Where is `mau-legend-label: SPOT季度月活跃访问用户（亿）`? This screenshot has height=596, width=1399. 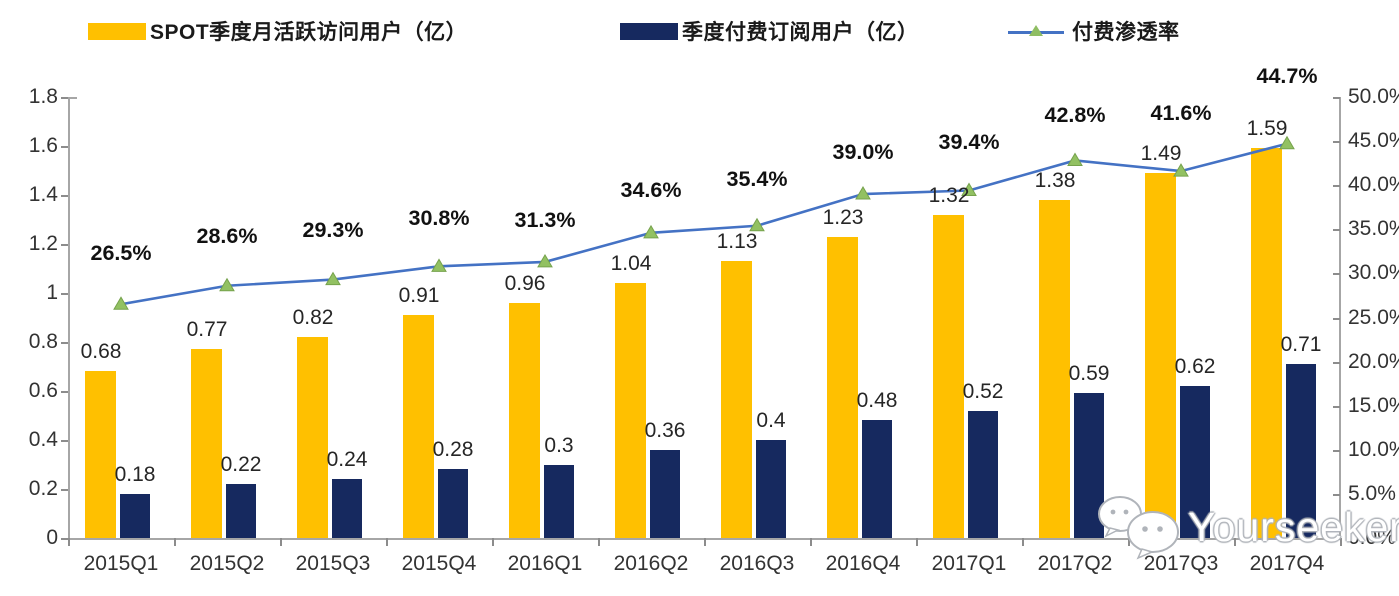
mau-legend-label: SPOT季度月活跃访问用户（亿） is located at coordinates (309, 32).